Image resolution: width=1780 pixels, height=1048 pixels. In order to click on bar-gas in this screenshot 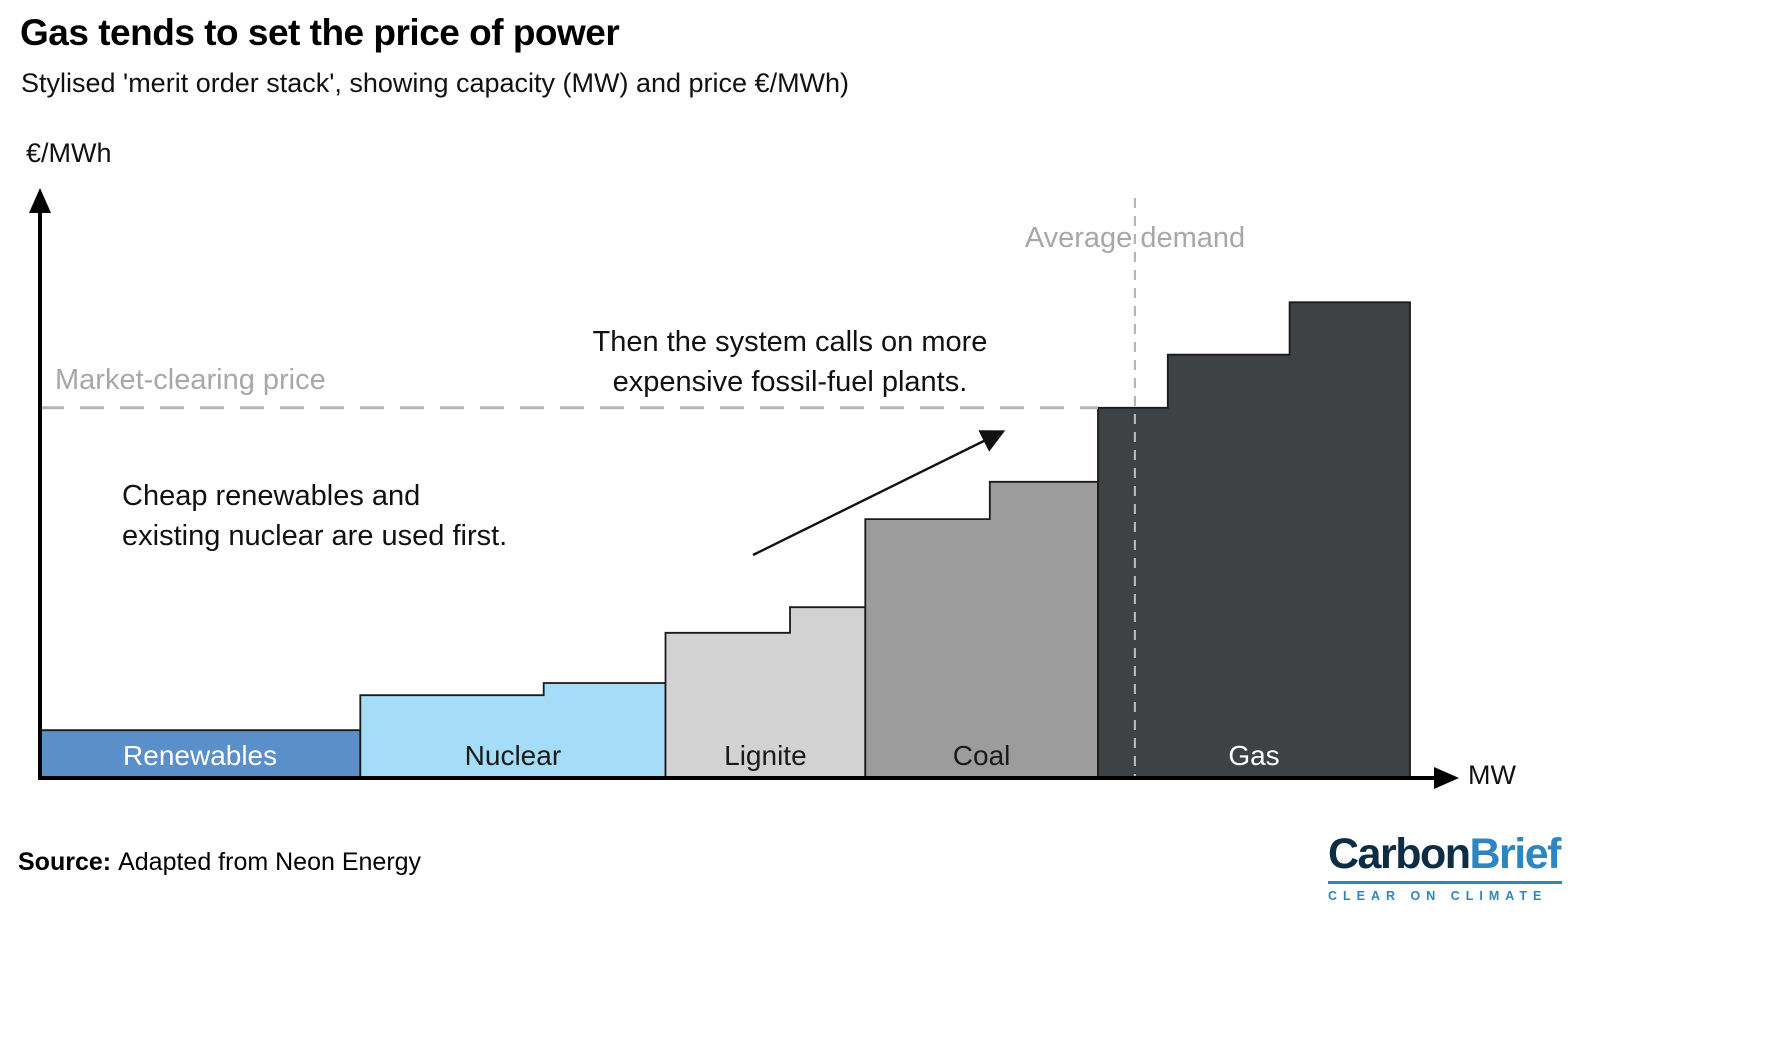, I will do `click(1254, 540)`.